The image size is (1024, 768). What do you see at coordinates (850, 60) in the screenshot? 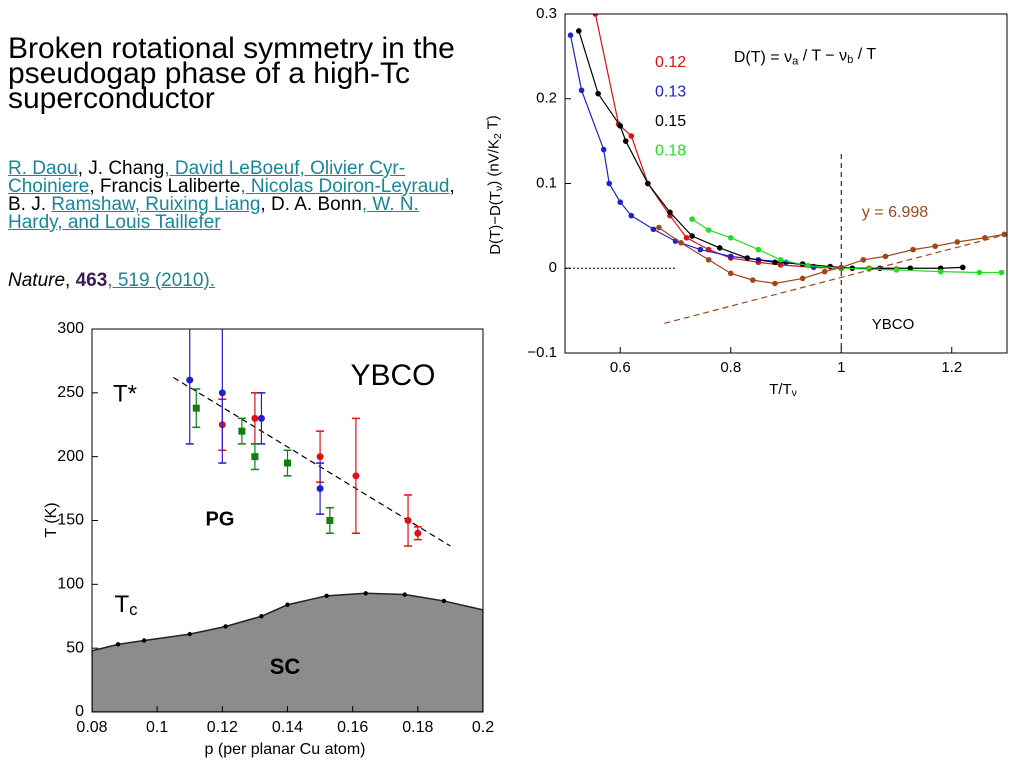
I see `annotation-part: b` at bounding box center [850, 60].